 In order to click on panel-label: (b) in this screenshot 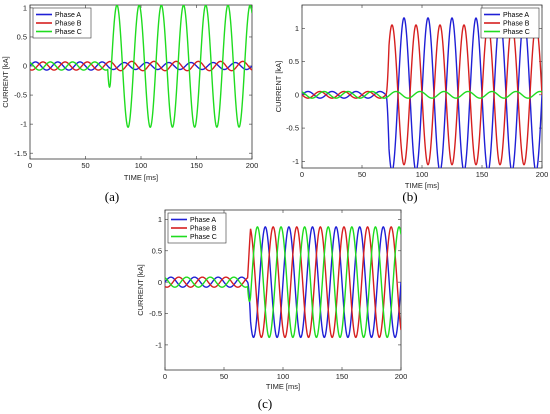, I will do `click(409, 196)`.